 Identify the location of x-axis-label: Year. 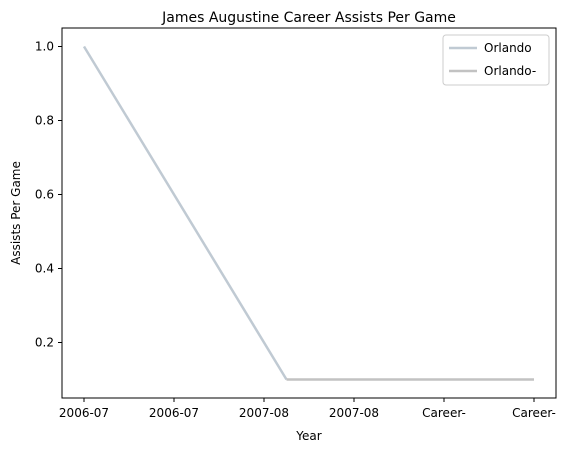
(308, 436).